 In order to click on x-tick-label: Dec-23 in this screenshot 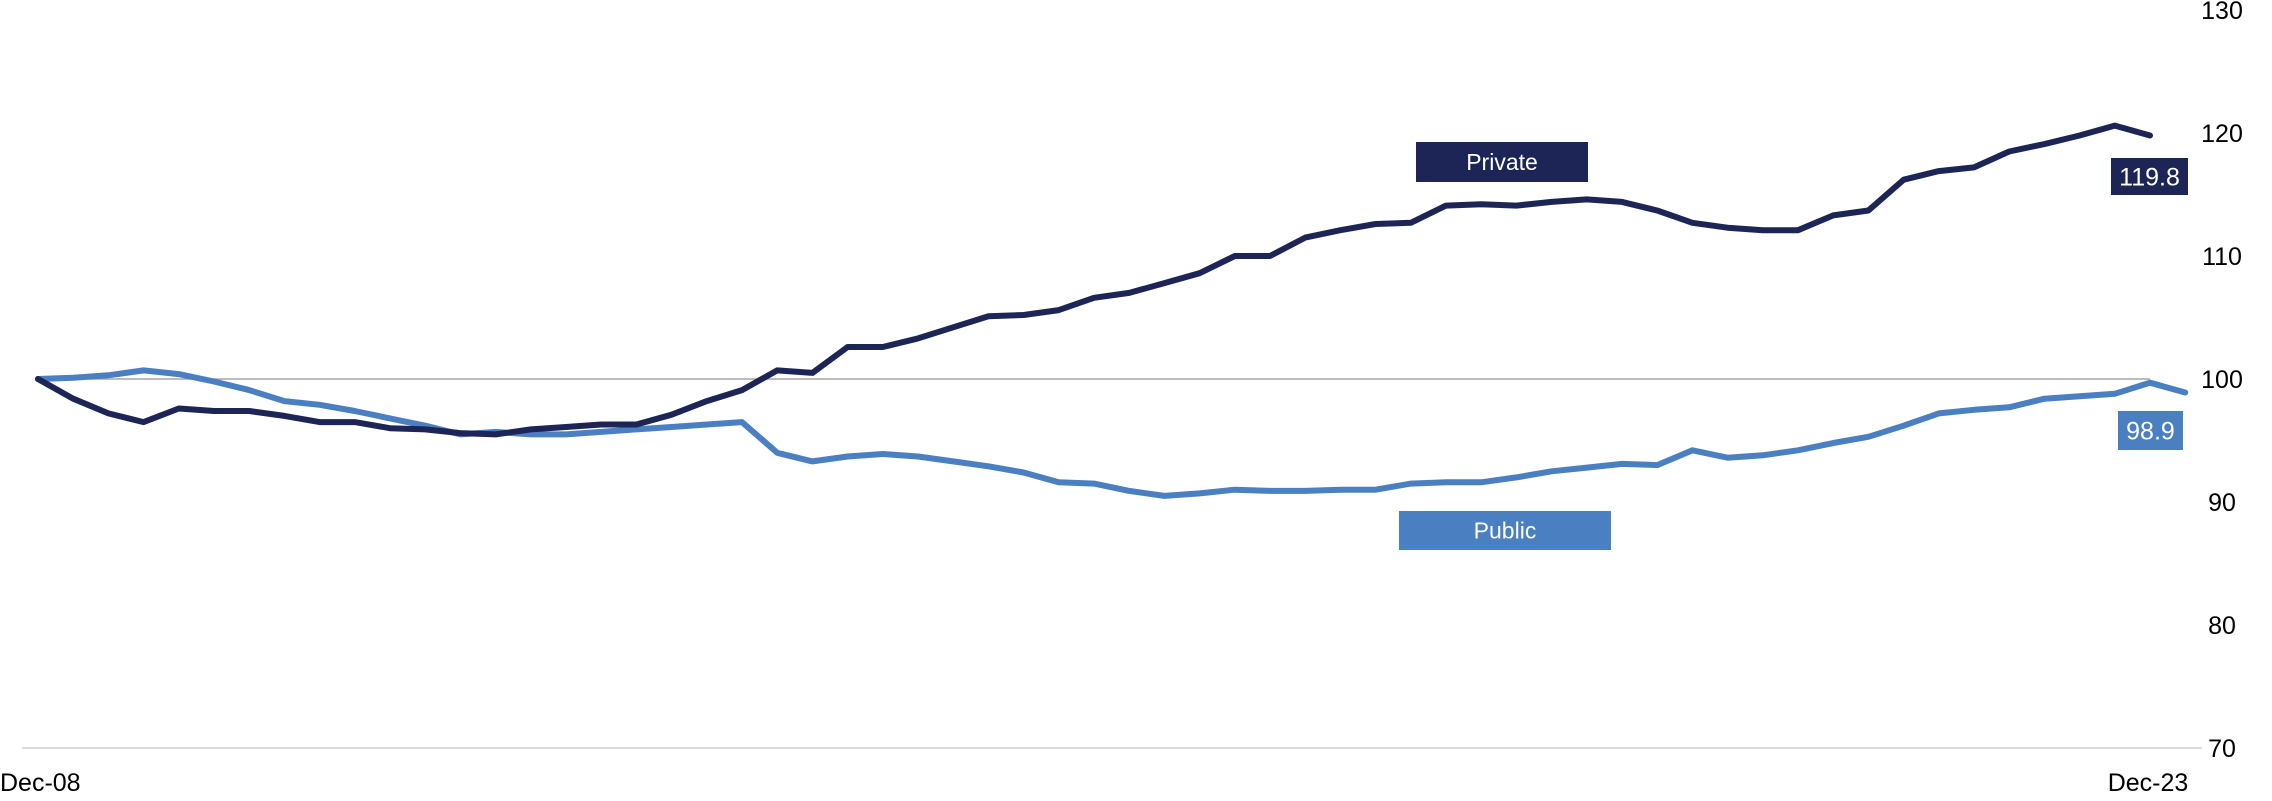, I will do `click(2148, 782)`.